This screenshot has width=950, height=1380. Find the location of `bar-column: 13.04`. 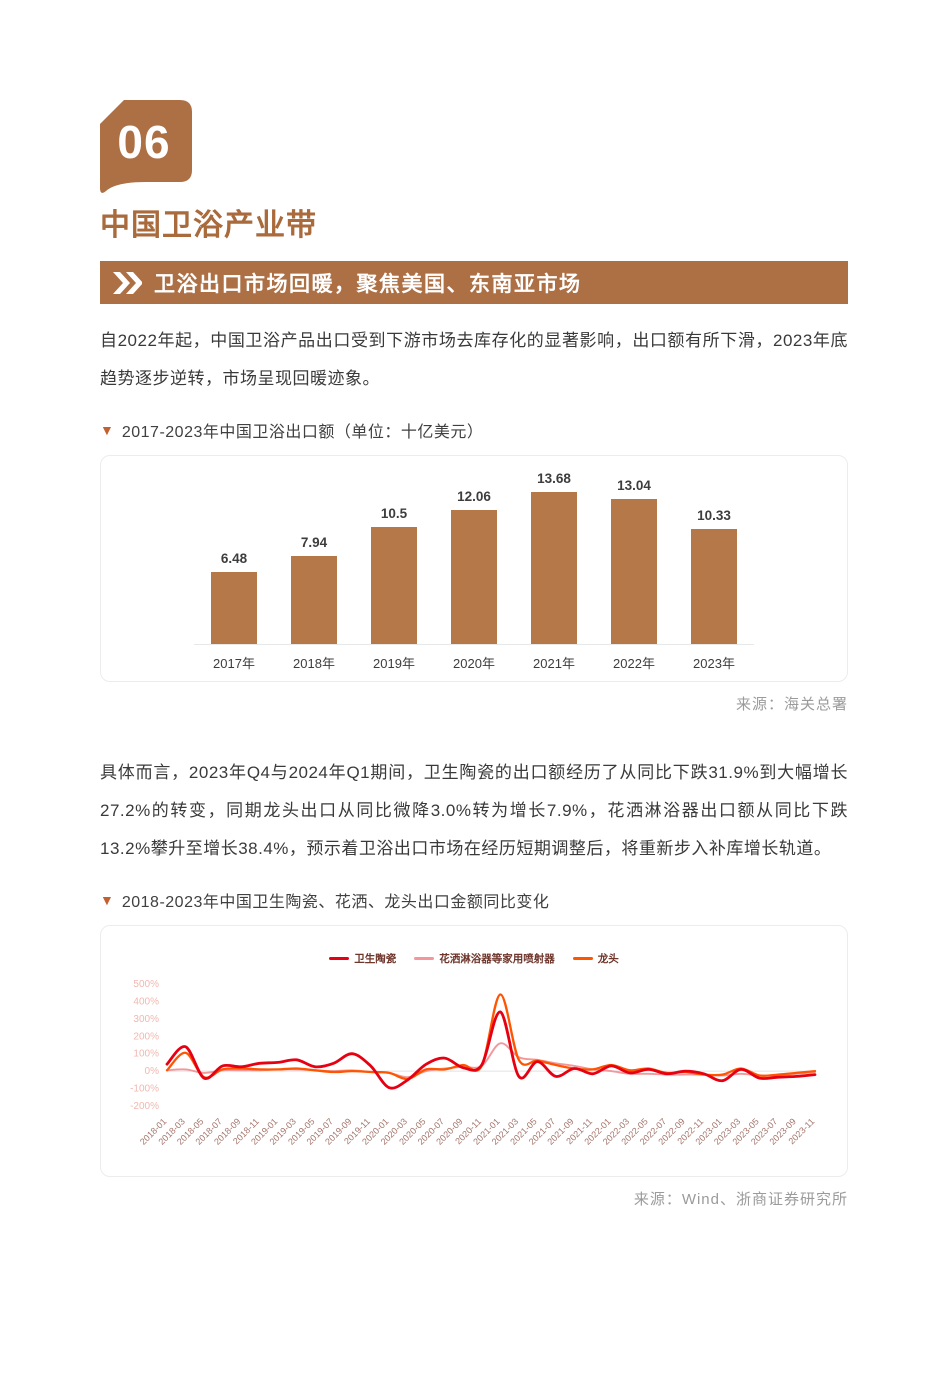

bar-column: 13.04 is located at coordinates (634, 561).